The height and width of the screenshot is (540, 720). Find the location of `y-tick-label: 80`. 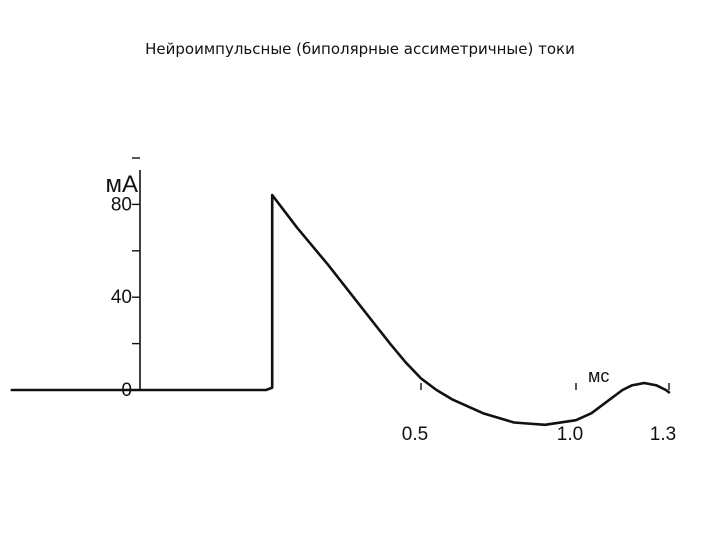

y-tick-label: 80 is located at coordinates (121, 204).